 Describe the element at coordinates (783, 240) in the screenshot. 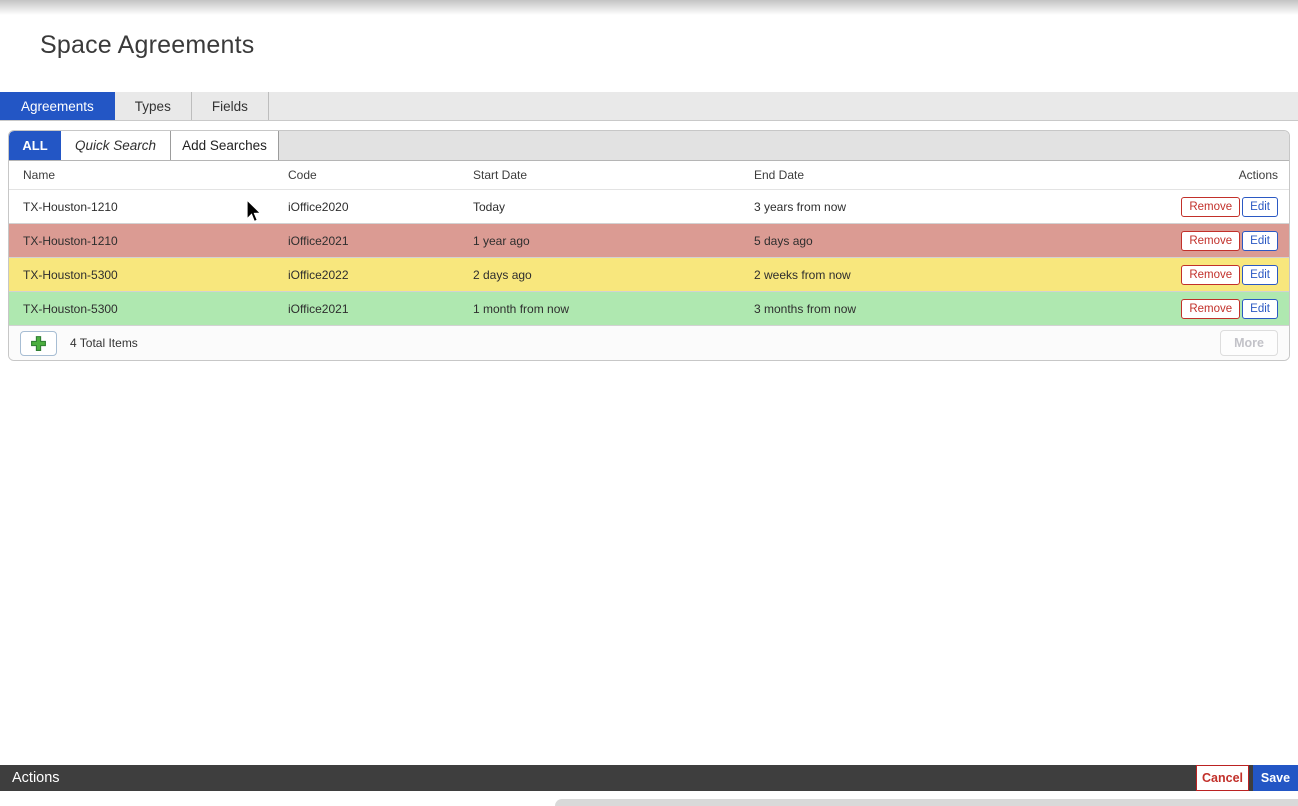

I see `cell-end-date: 5 days ago` at that location.